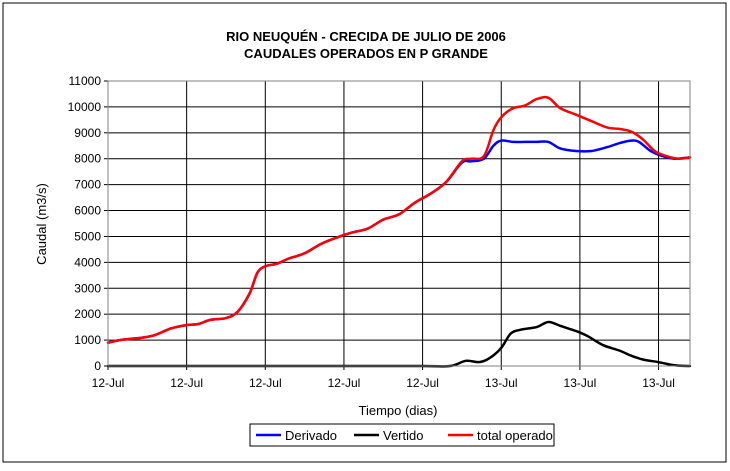  I want to click on x-axis-label: Tiempo (dias), so click(398, 410).